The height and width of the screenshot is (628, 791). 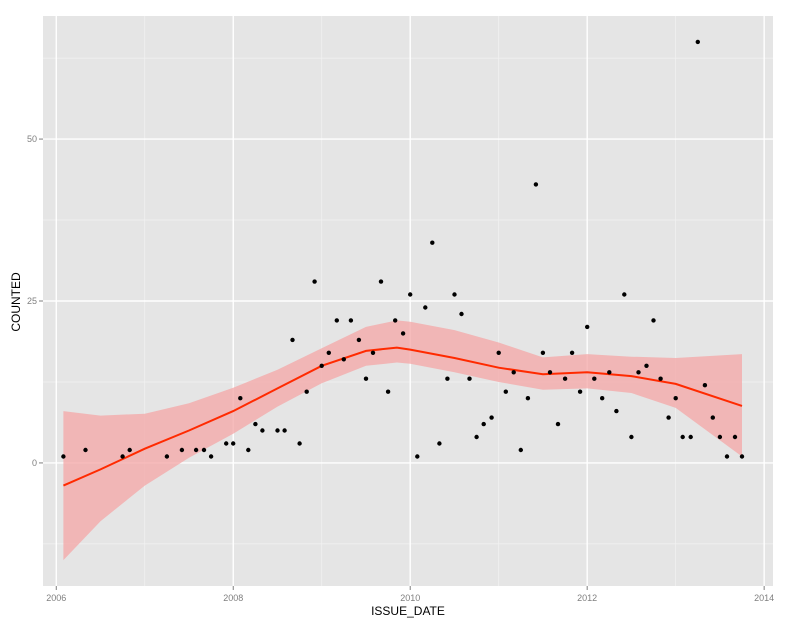 I want to click on y-axis-title: COUNTED, so click(x=16, y=302).